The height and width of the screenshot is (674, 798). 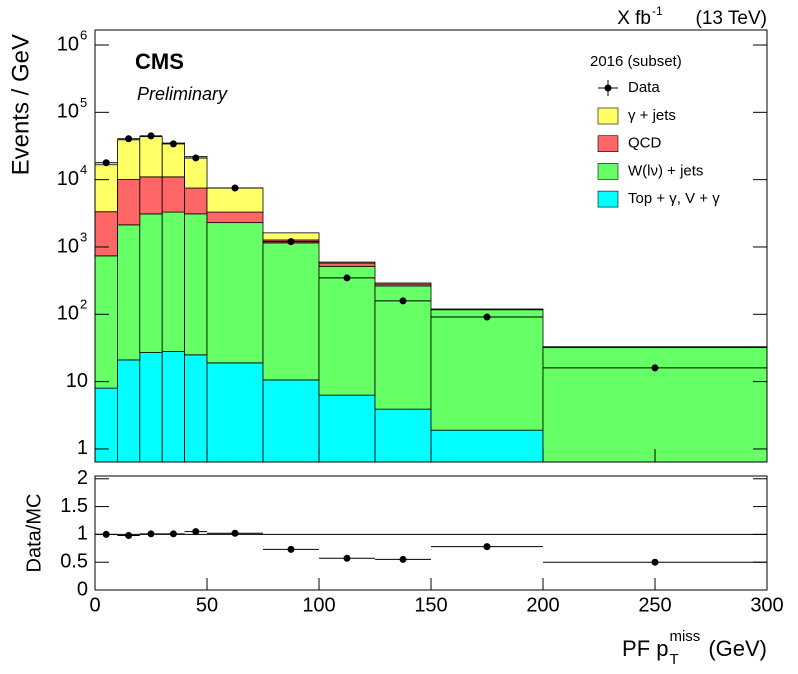 What do you see at coordinates (83, 304) in the screenshot?
I see `y-tick-exponent: 2` at bounding box center [83, 304].